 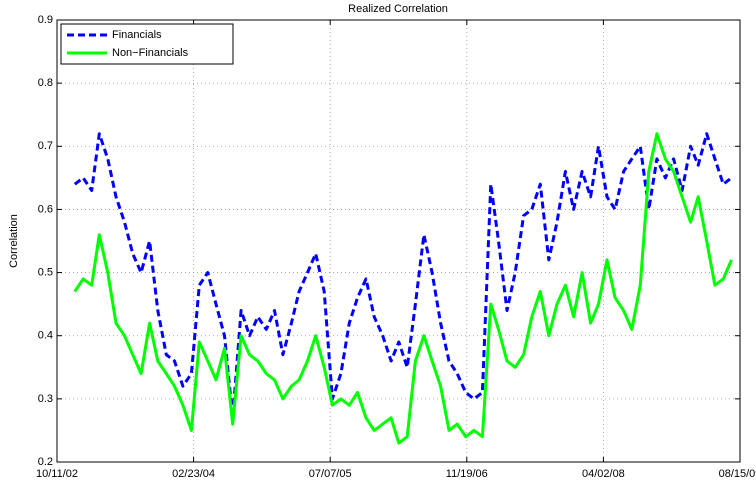 What do you see at coordinates (45, 146) in the screenshot?
I see `y-tick-label: 0.7` at bounding box center [45, 146].